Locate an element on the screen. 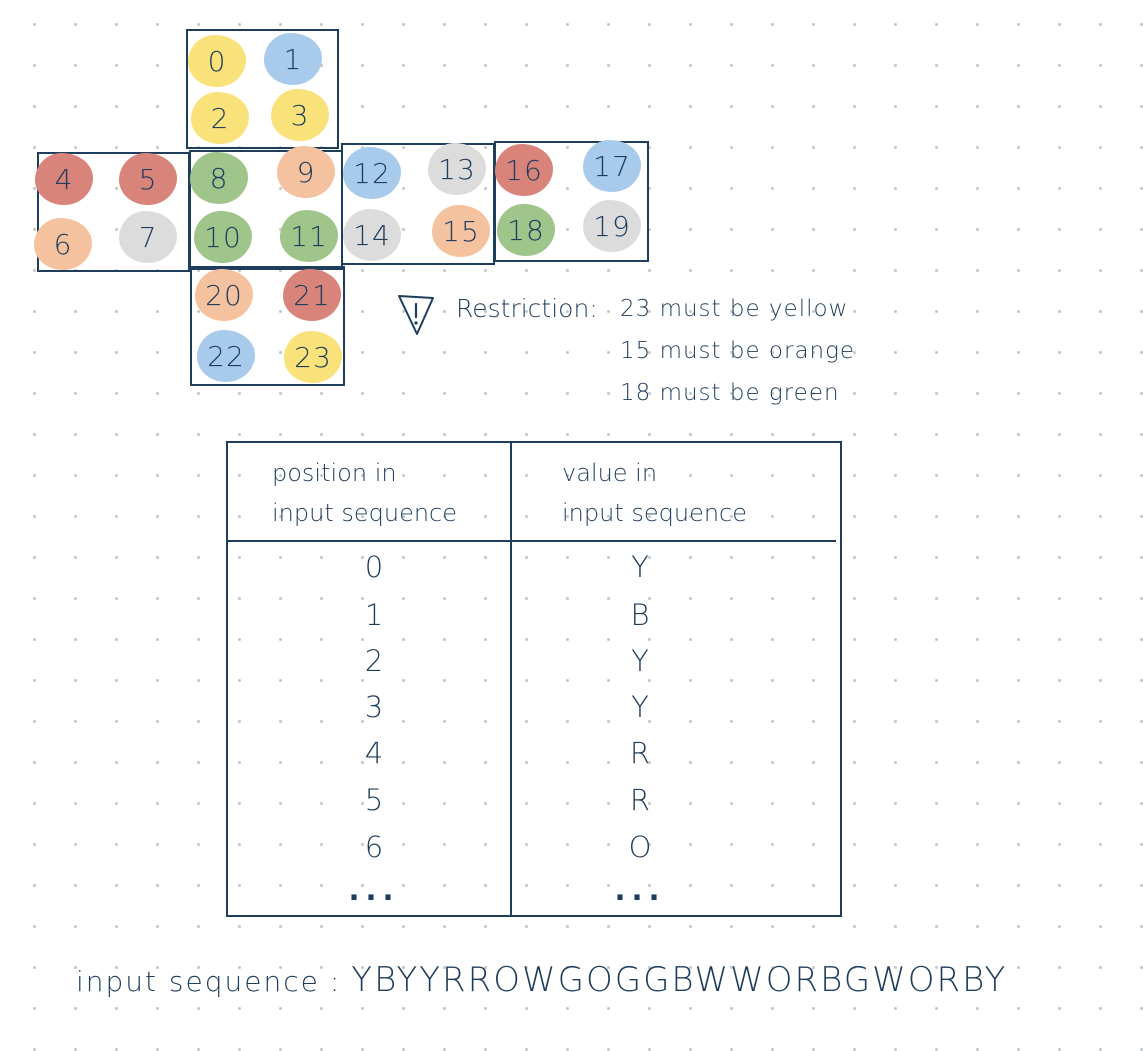  table-cell-position: 2 is located at coordinates (374, 661).